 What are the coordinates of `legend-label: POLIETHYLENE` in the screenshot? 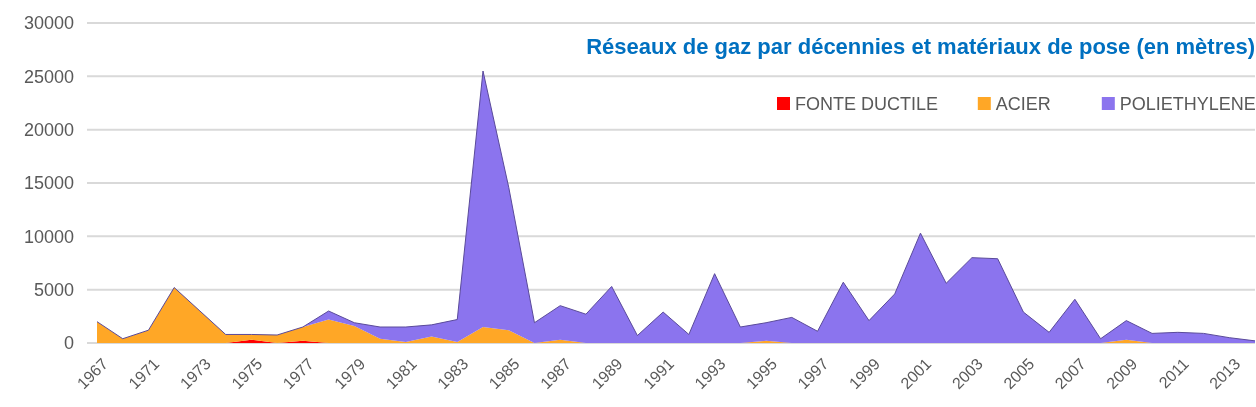 It's located at (1187, 104).